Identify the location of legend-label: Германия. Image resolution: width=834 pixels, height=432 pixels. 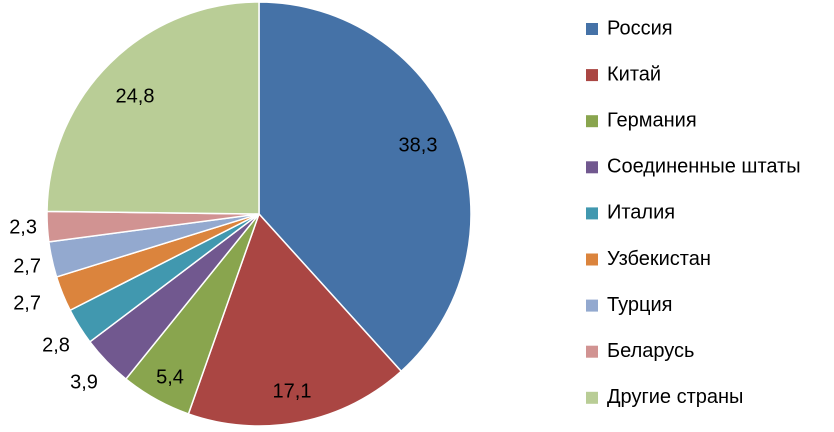
(652, 120).